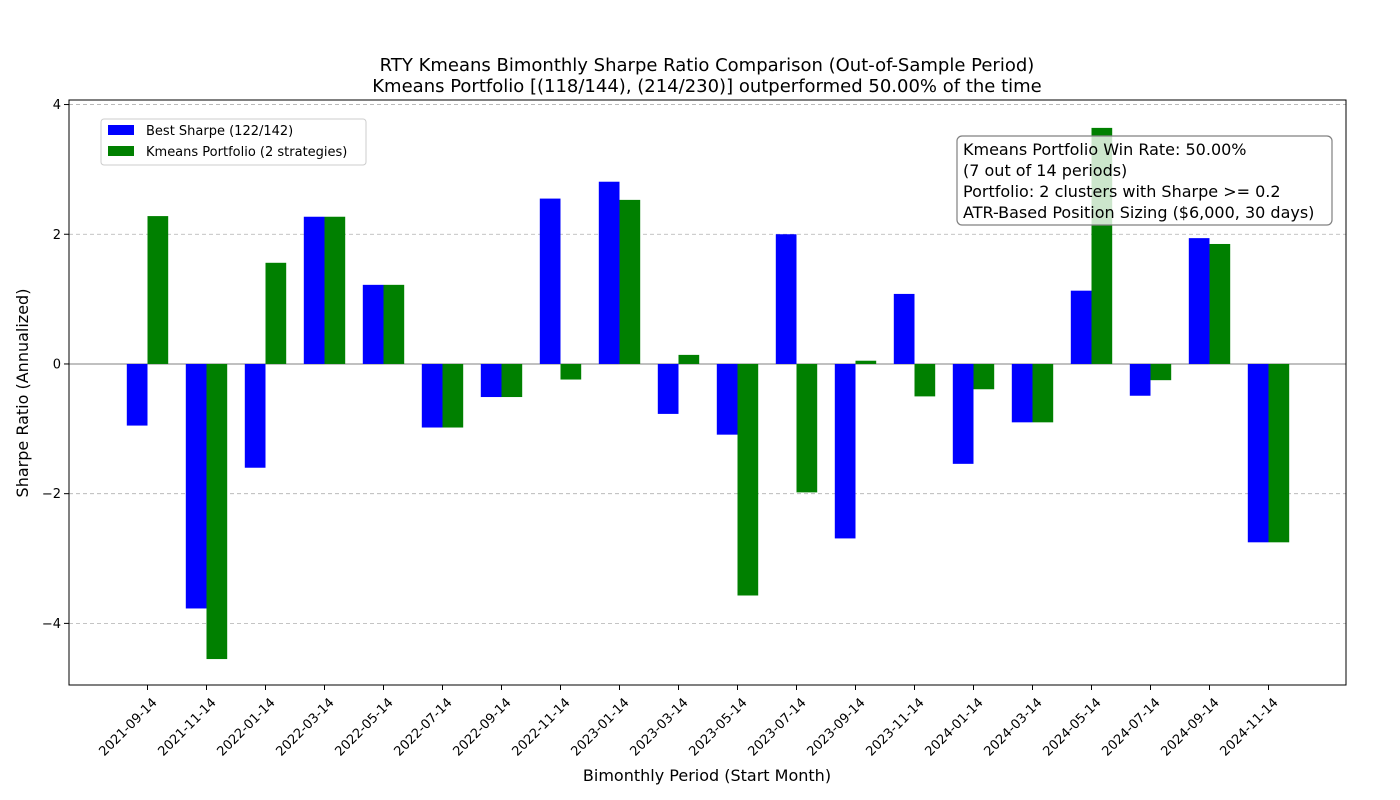  I want to click on y-tick-label: −4, so click(51, 624).